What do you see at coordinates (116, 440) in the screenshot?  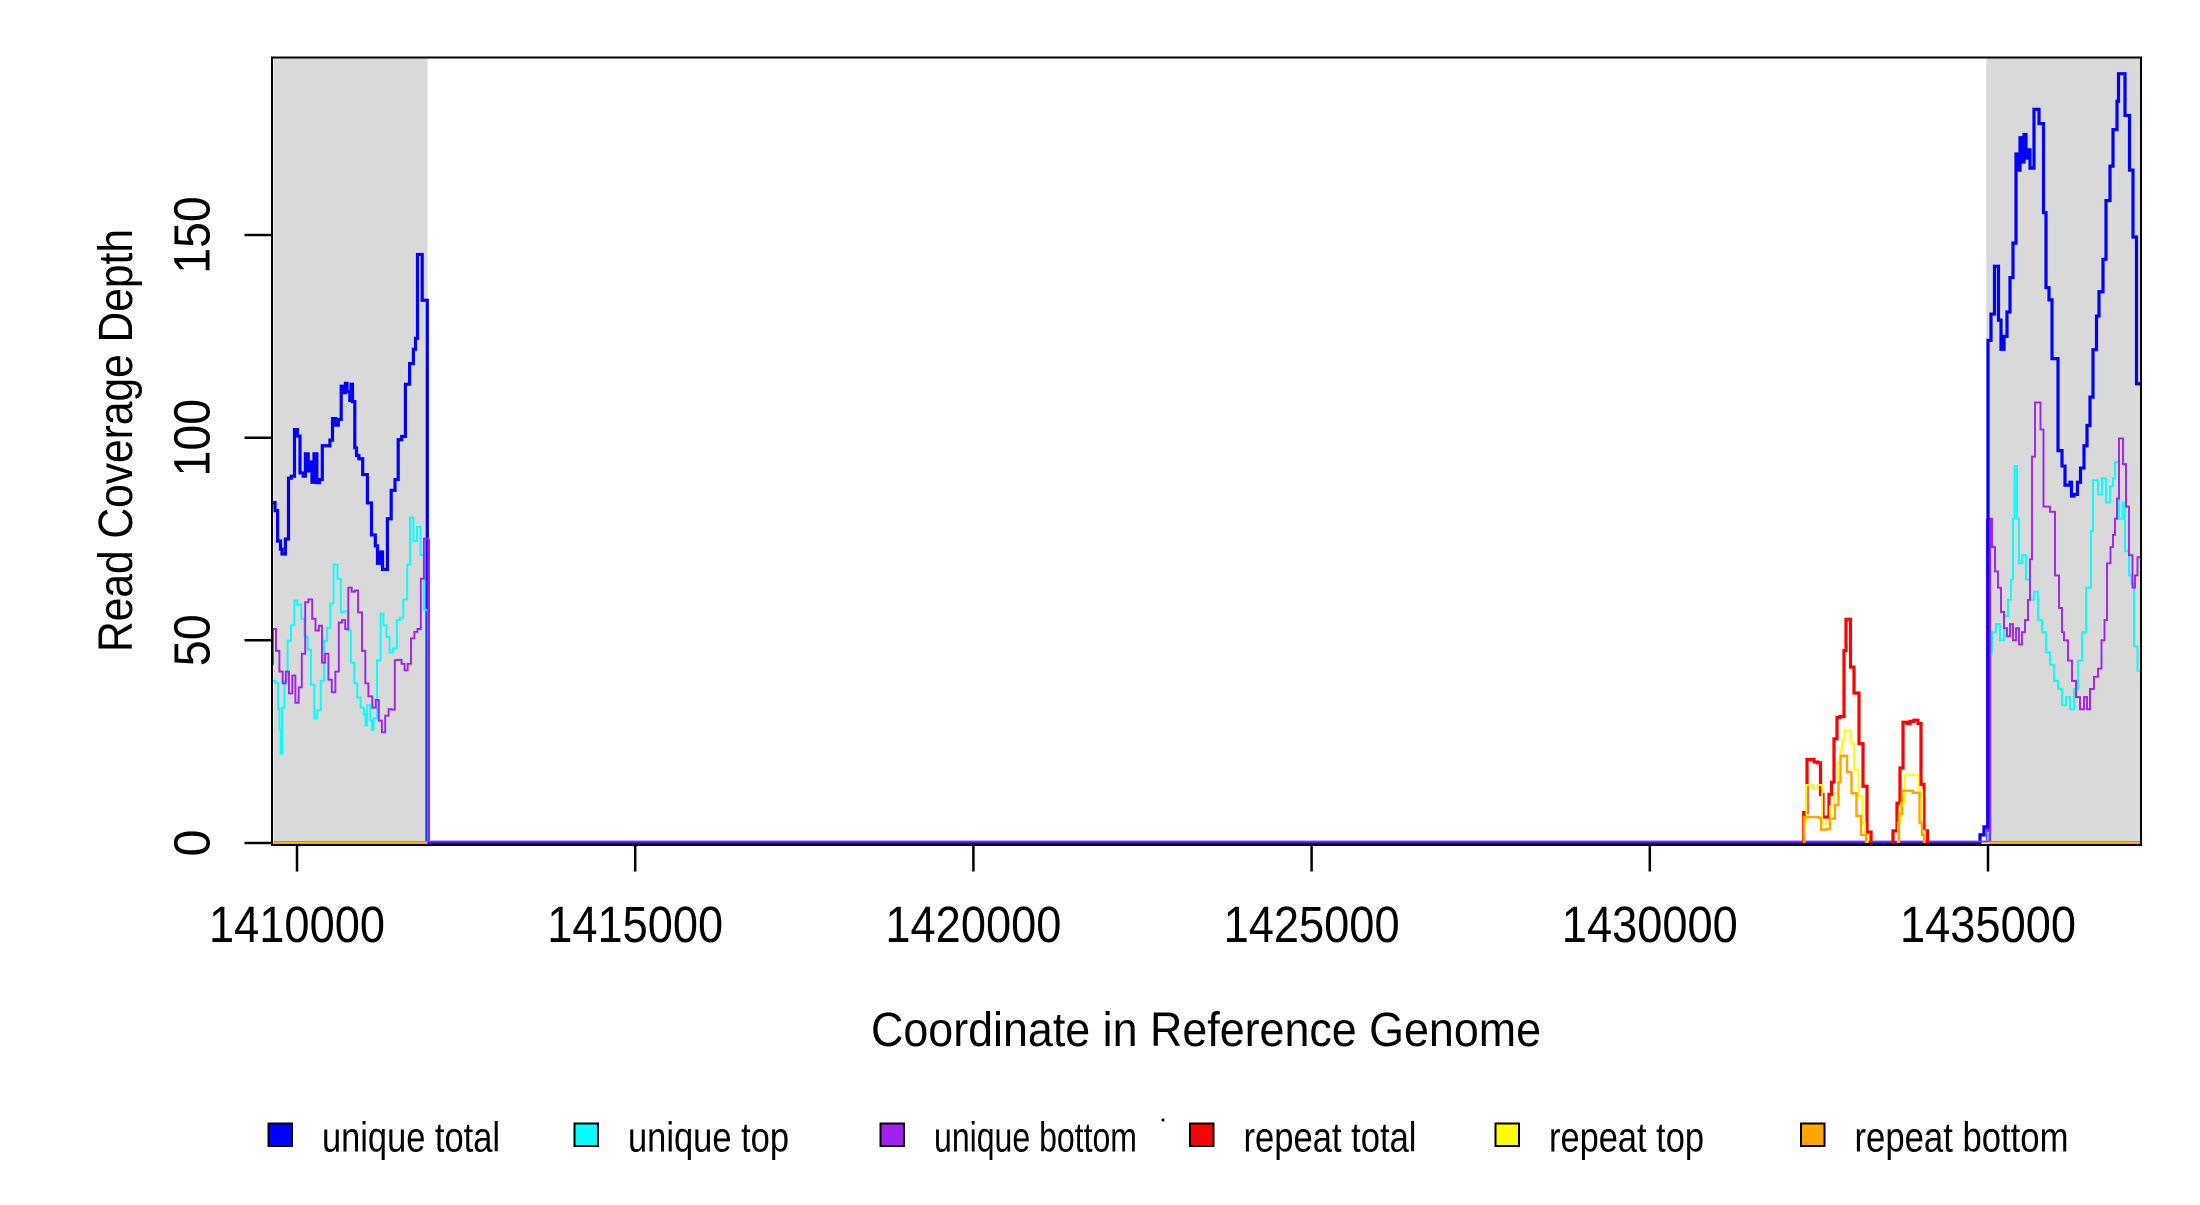 I see `svg-text: Read Coverage Depth` at bounding box center [116, 440].